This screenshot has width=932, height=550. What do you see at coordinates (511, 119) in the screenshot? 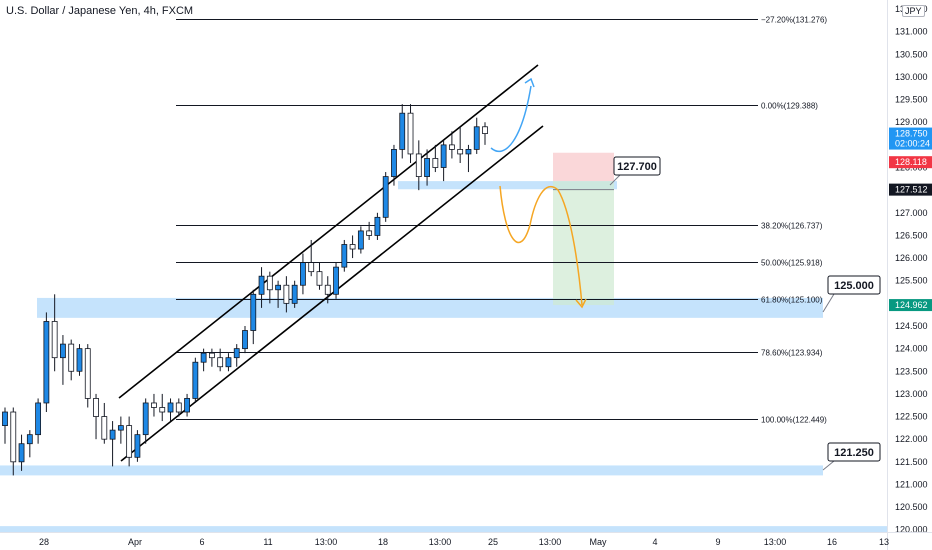
I see `blue-projection` at bounding box center [511, 119].